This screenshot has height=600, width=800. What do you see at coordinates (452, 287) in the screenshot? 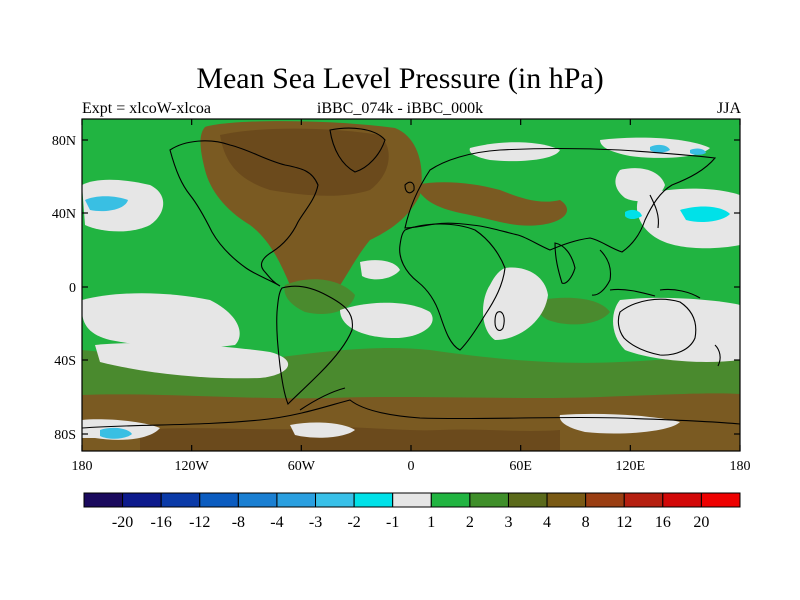
I see `coast-africa` at bounding box center [452, 287].